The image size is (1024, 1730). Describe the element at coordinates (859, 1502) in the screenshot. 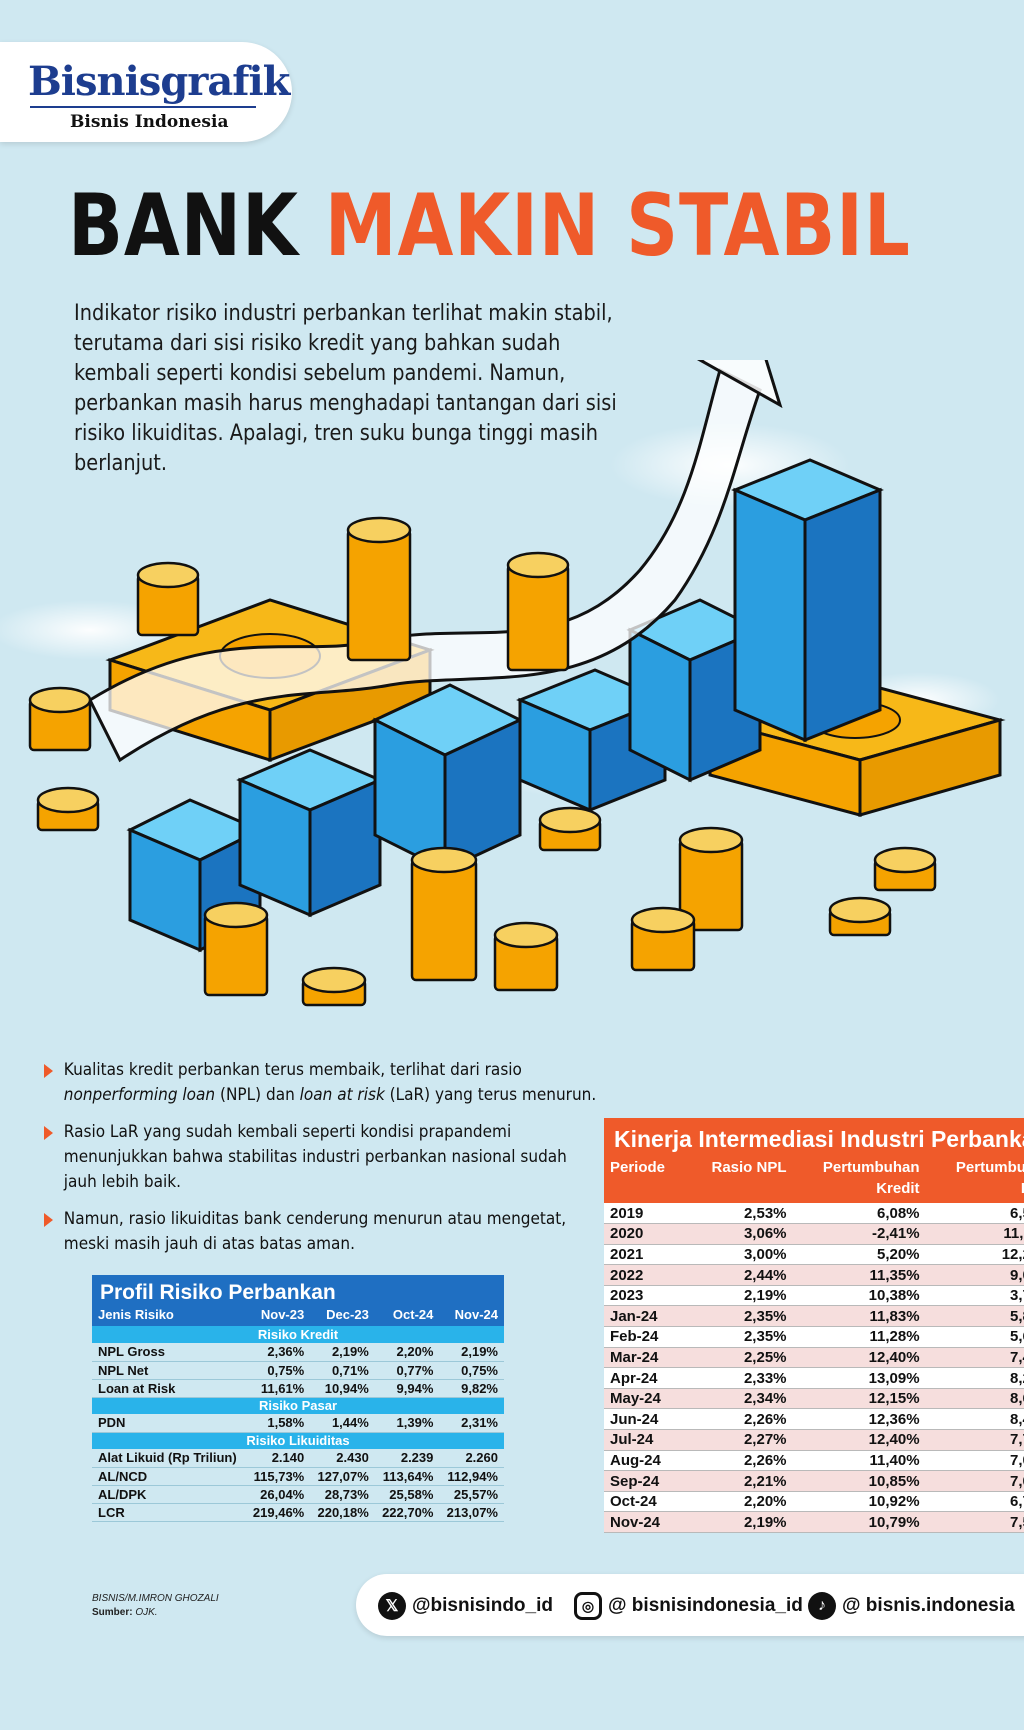

I see `table-cell: 10,92%` at that location.